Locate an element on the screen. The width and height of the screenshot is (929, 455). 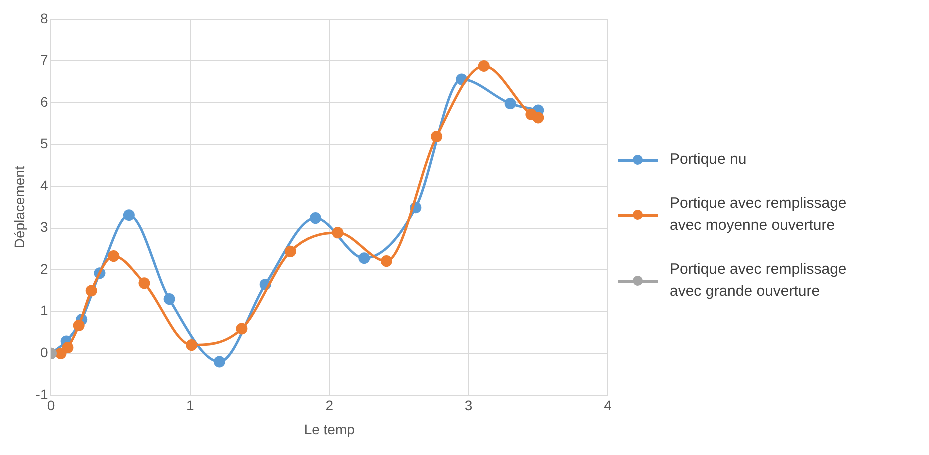
y-tick-label: 8 is located at coordinates (44, 18).